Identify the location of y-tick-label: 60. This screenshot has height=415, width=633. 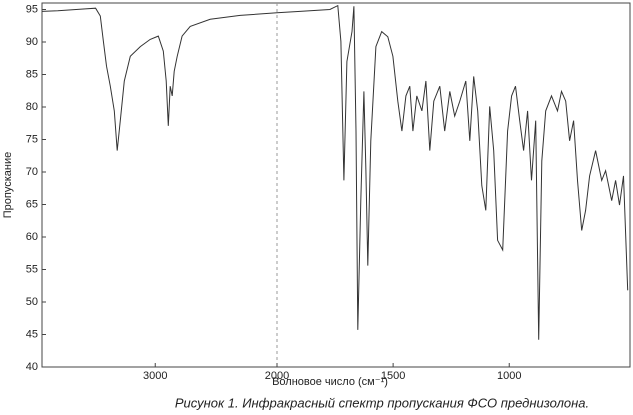
(32, 237).